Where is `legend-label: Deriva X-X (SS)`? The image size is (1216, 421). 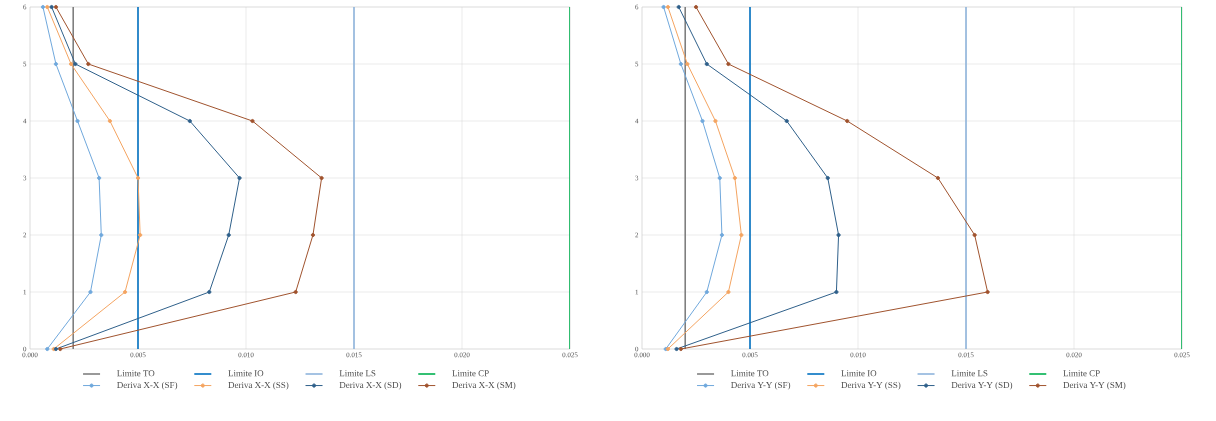 legend-label: Deriva X-X (SS) is located at coordinates (258, 385).